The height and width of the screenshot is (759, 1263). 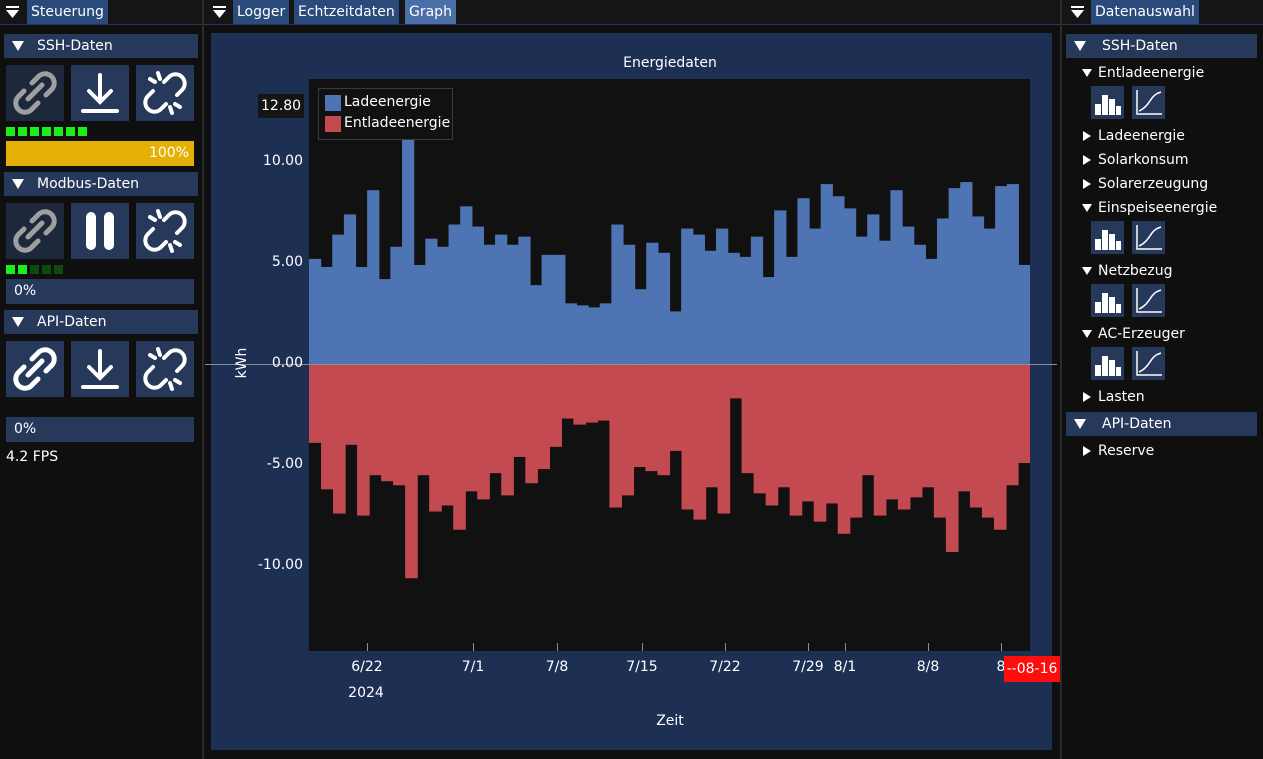 I want to click on netzbezug-bar-button, so click(x=1107, y=300).